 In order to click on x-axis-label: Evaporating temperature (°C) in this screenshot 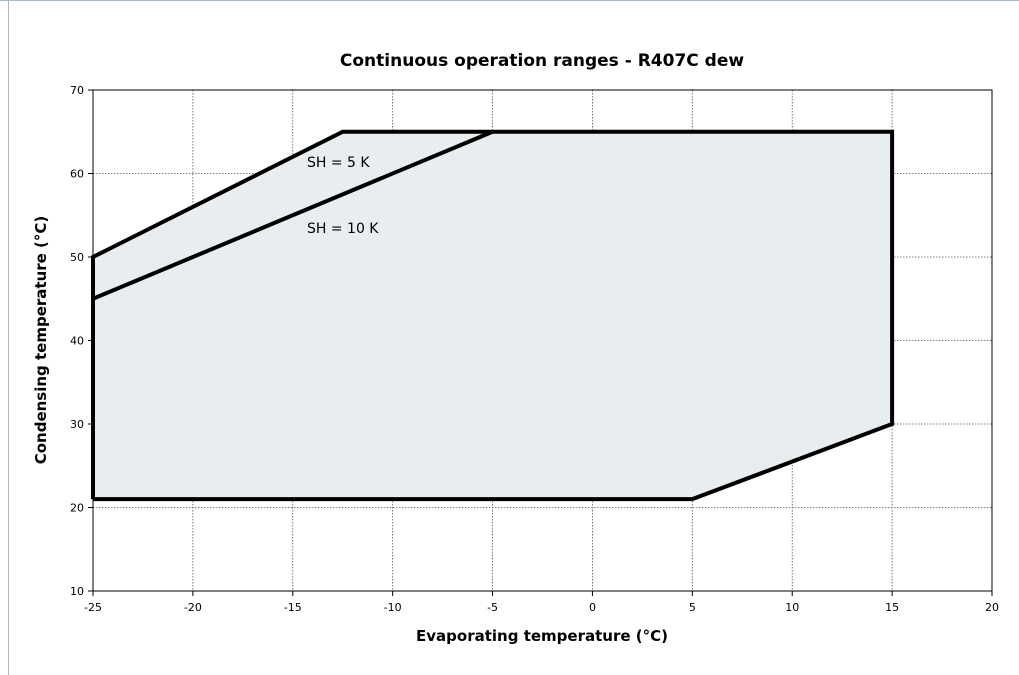, I will do `click(542, 636)`.